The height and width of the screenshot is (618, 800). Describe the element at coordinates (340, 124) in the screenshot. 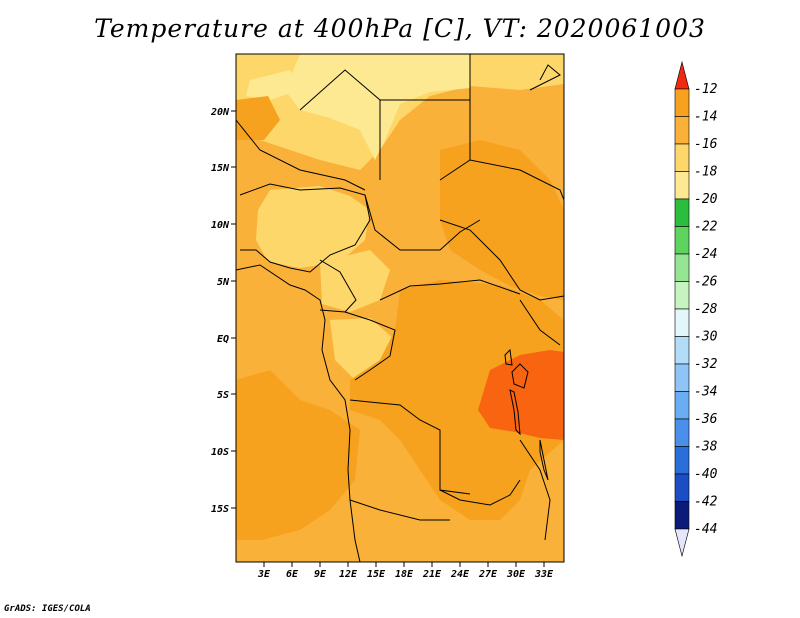

I see `border-chad-libya` at that location.